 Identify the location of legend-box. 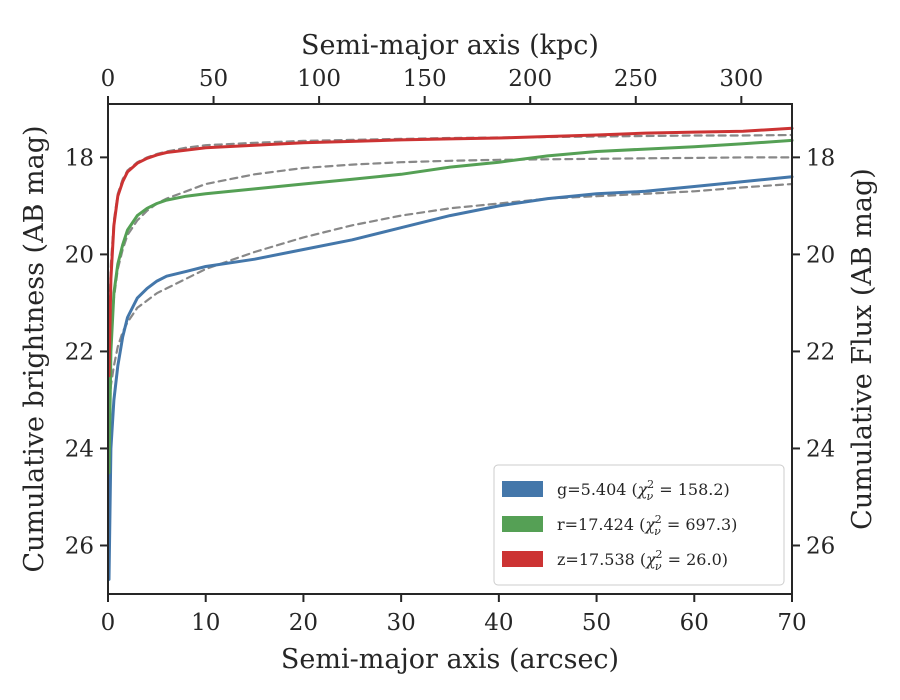
(639, 525).